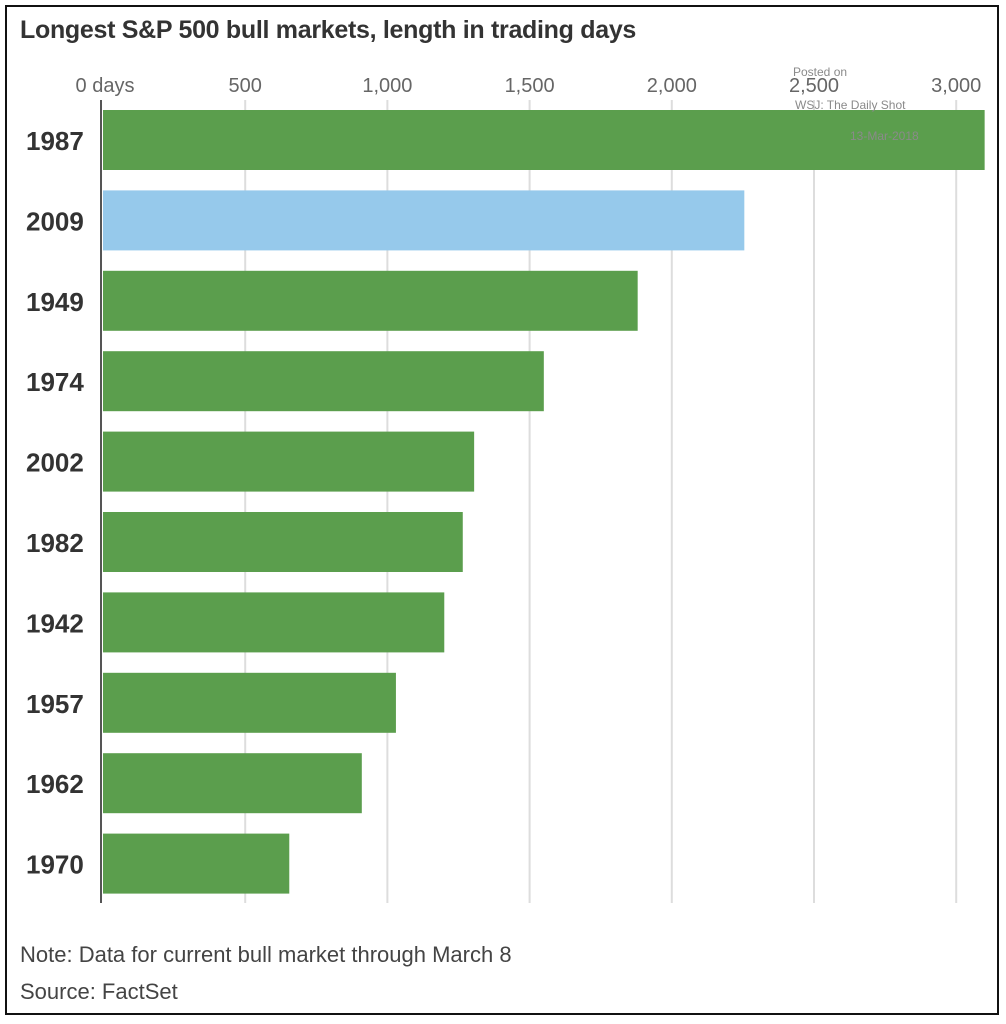  I want to click on bar-2009, so click(424, 220).